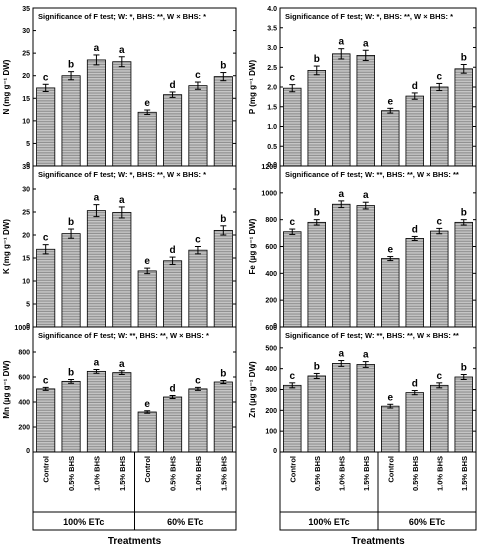 This screenshot has height=550, width=482. Describe the element at coordinates (83, 522) in the screenshot. I see `group-label: 100% ETc` at that location.